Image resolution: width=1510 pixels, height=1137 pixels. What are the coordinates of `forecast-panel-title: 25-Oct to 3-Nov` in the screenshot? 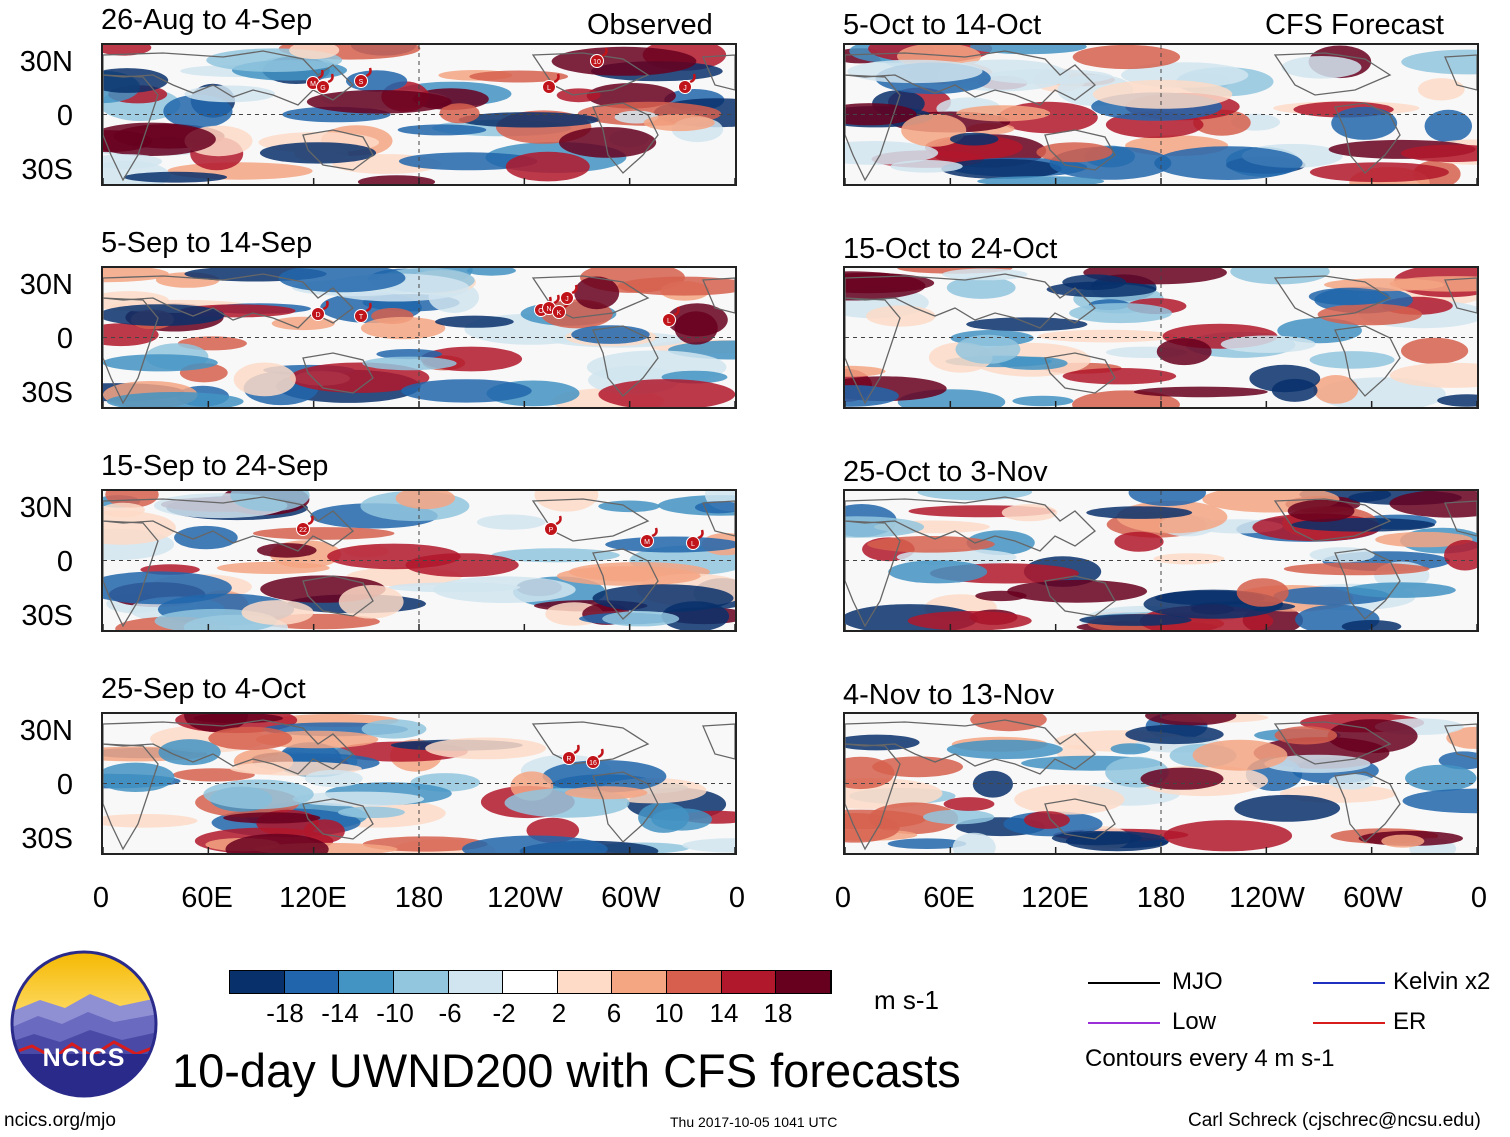 It's located at (945, 472).